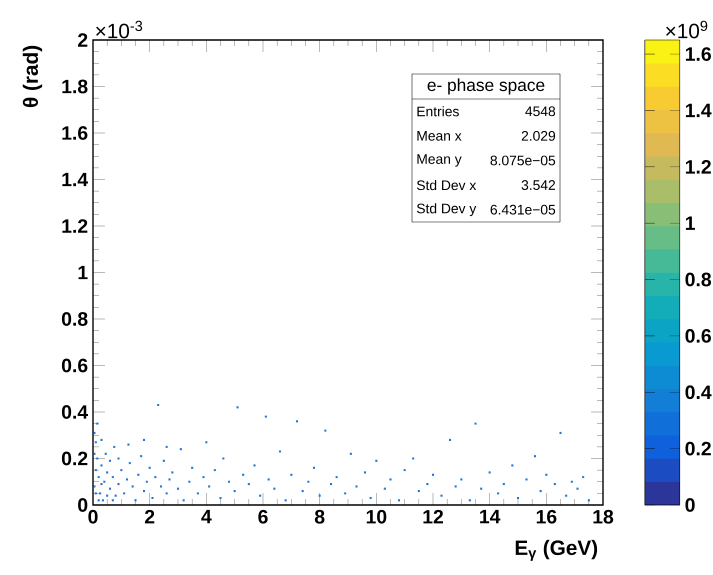 The height and width of the screenshot is (575, 713). I want to click on annotation: Entries, so click(438, 111).